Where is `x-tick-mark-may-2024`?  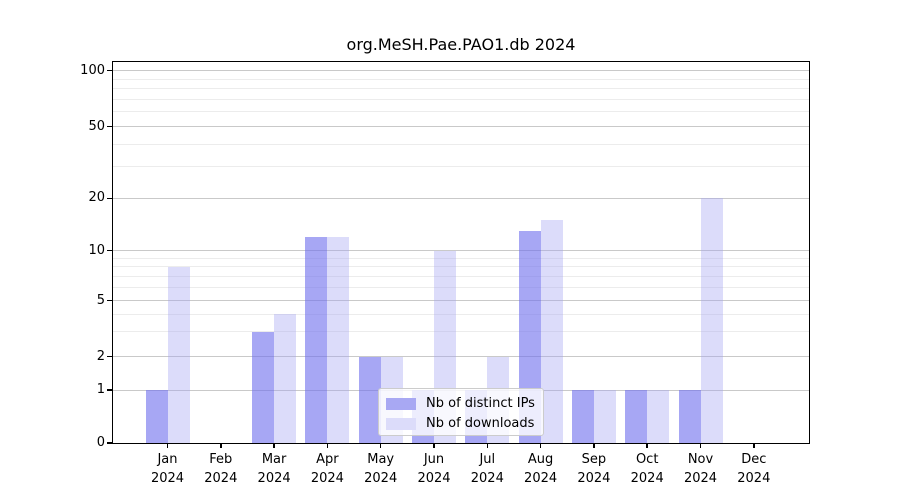
x-tick-mark-may-2024 is located at coordinates (380, 445).